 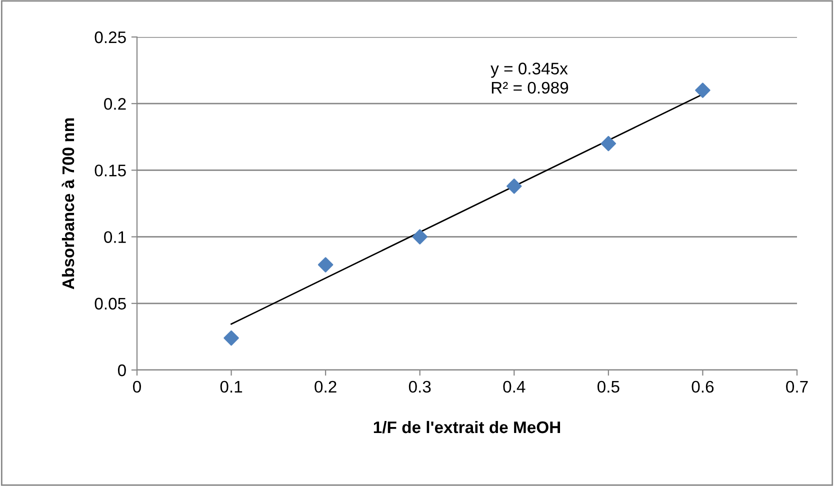 I want to click on x-tick-label: 0.1, so click(x=231, y=386).